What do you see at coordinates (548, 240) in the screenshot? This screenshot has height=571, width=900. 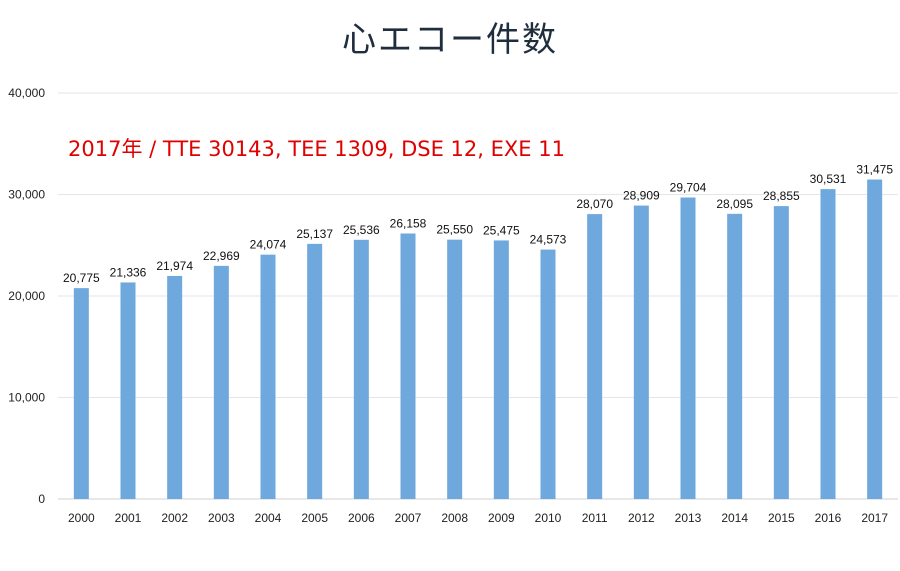 I see `data-label-2010: 24,573` at bounding box center [548, 240].